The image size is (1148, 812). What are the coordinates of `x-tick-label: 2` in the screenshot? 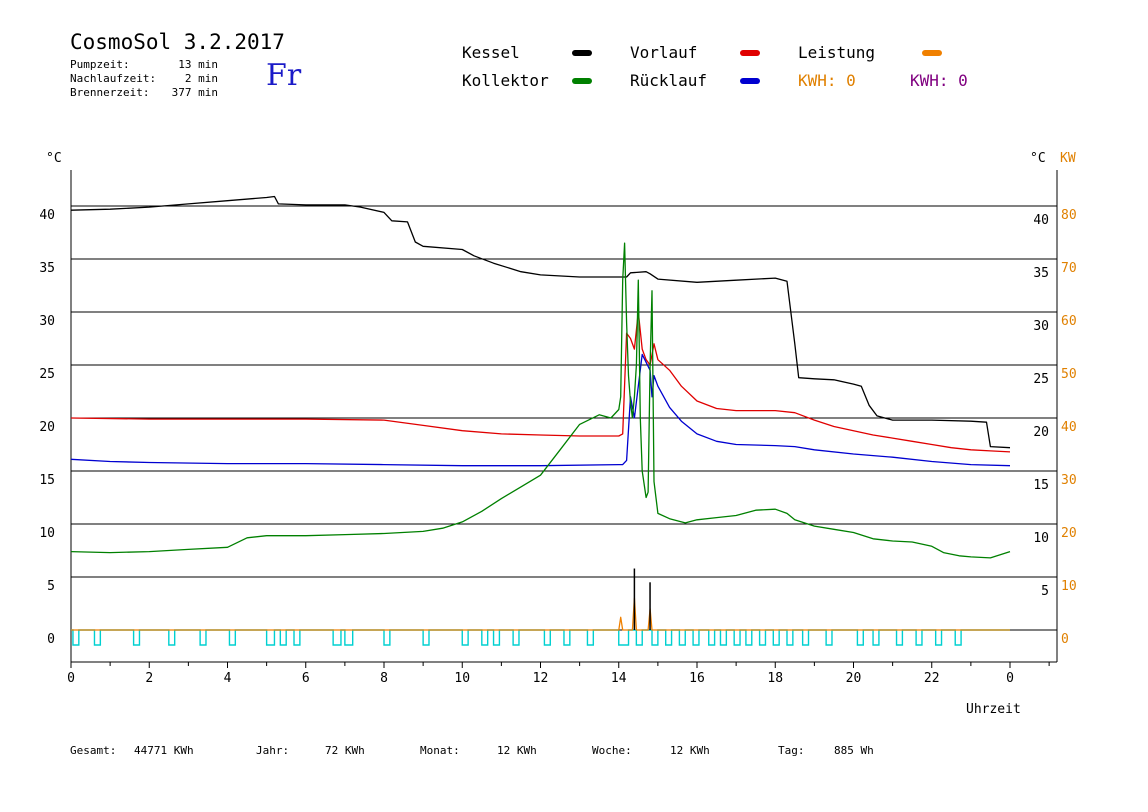 It's located at (149, 678).